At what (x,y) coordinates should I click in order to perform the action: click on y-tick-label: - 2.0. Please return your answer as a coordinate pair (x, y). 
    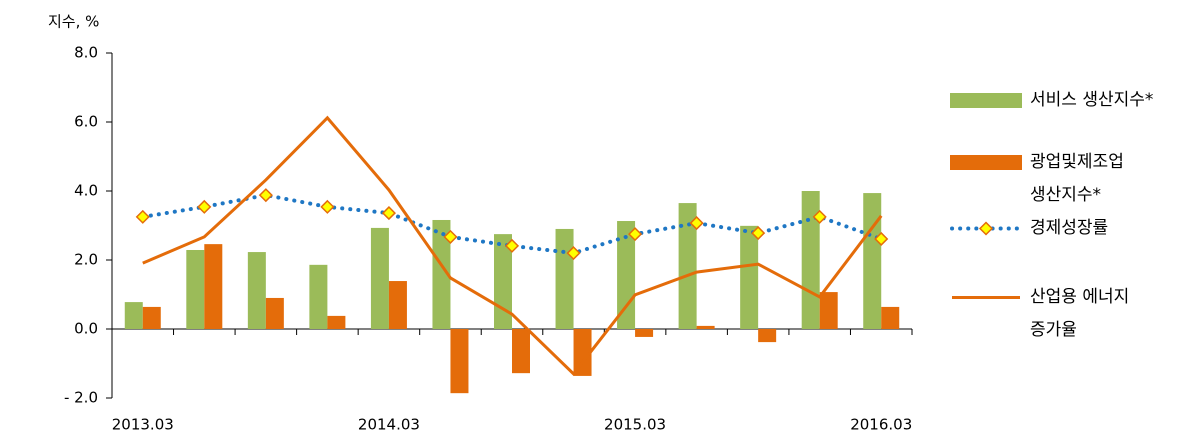
    Looking at the image, I should click on (81, 398).